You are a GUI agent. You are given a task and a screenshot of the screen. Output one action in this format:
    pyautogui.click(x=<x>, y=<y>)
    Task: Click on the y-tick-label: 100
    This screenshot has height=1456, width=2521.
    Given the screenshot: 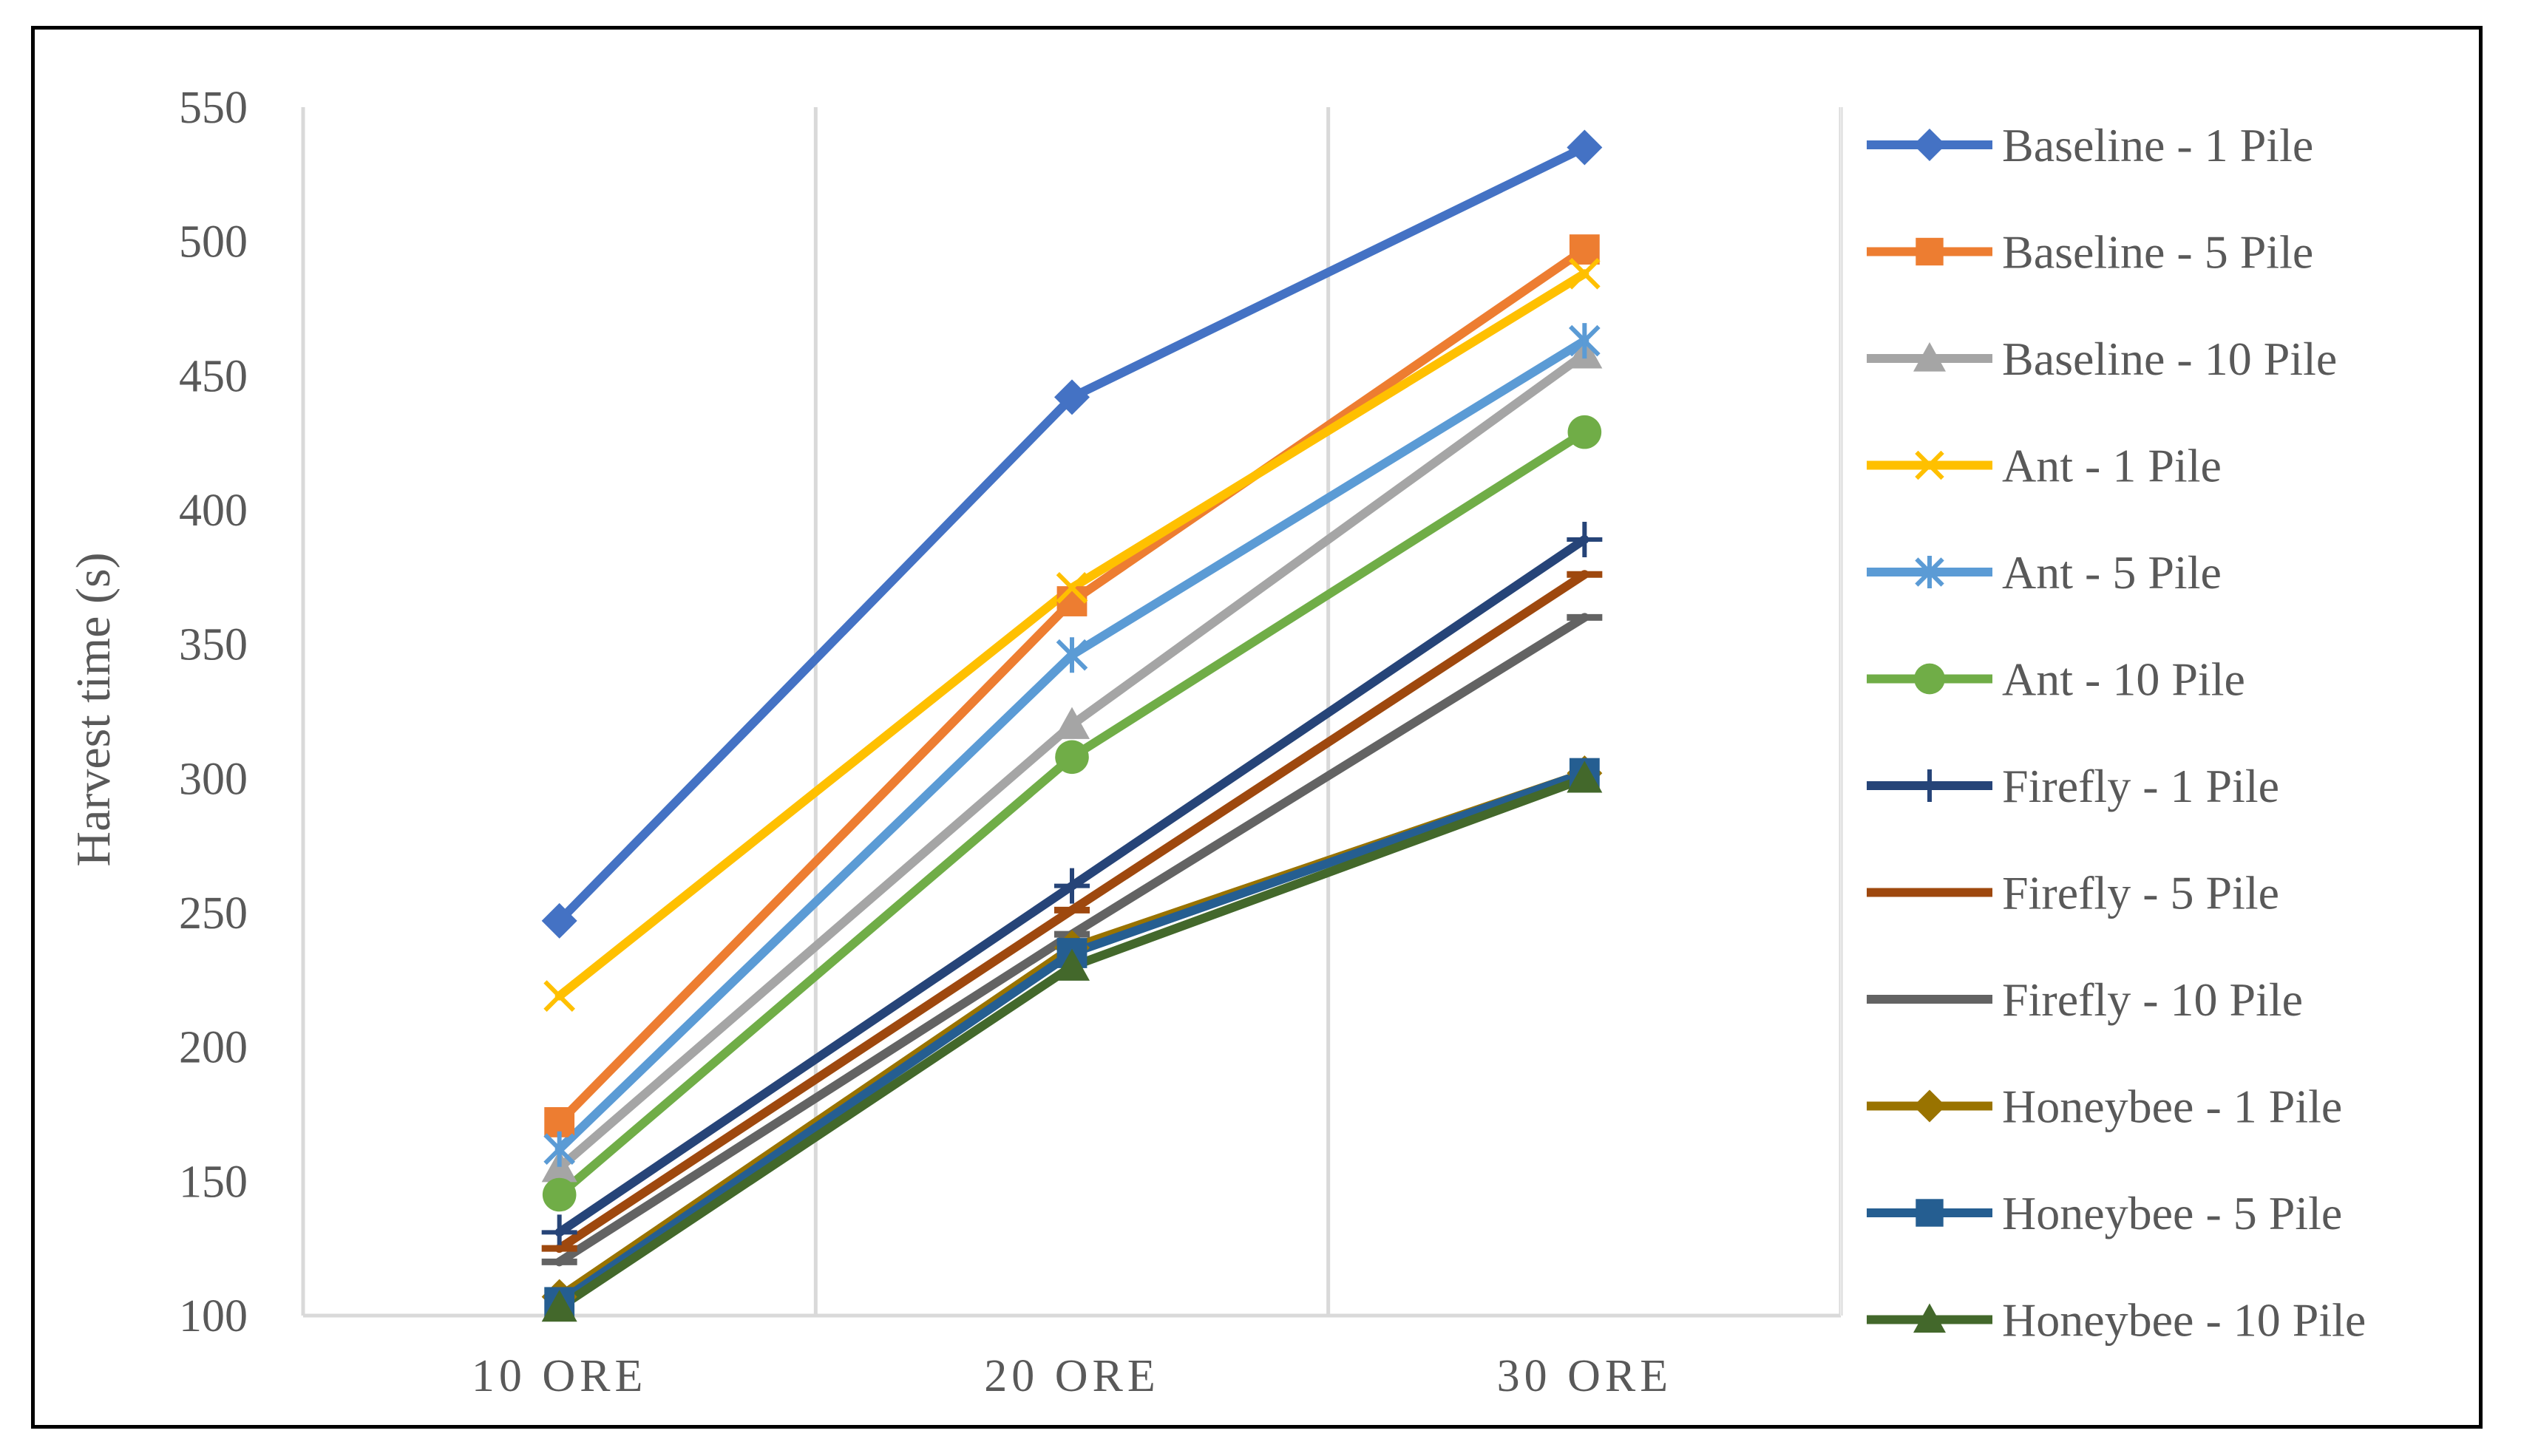 What is the action you would take?
    pyautogui.click(x=213, y=1316)
    